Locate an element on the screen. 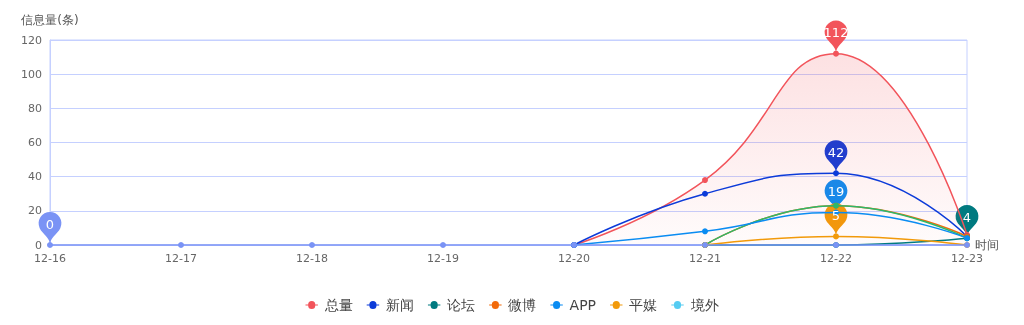 Image resolution: width=1024 pixels, height=325 pixels. y-tick-label: 20 is located at coordinates (35, 211).